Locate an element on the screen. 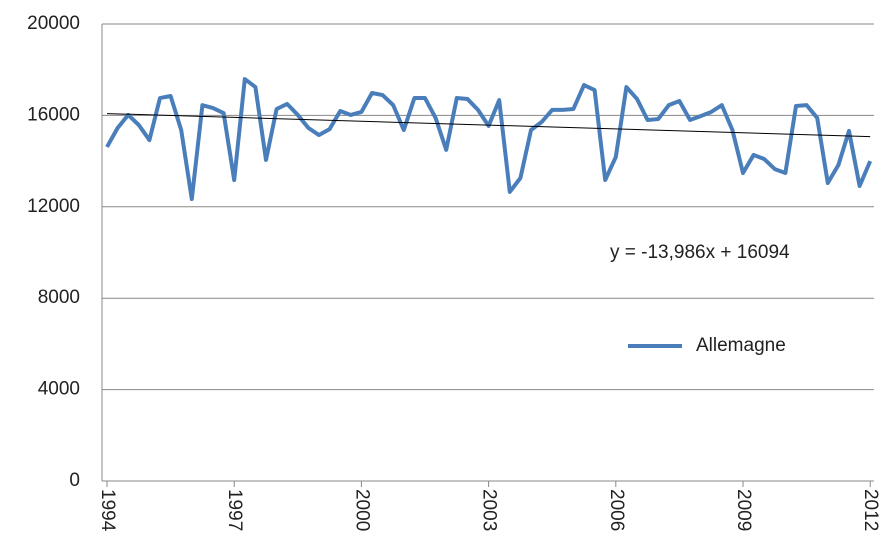  y-tick-label: 0 is located at coordinates (74, 480).